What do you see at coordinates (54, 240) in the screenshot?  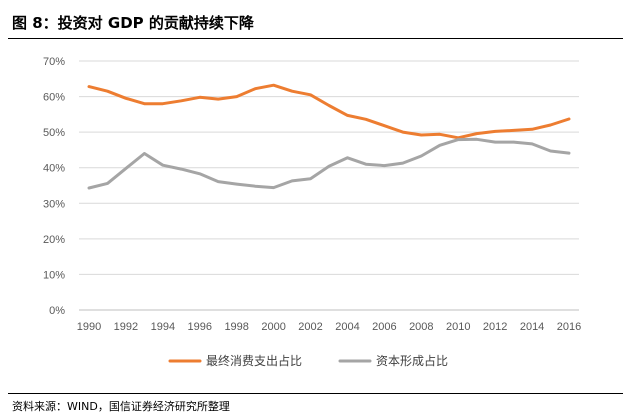 I see `y-tick-label: 20%` at bounding box center [54, 240].